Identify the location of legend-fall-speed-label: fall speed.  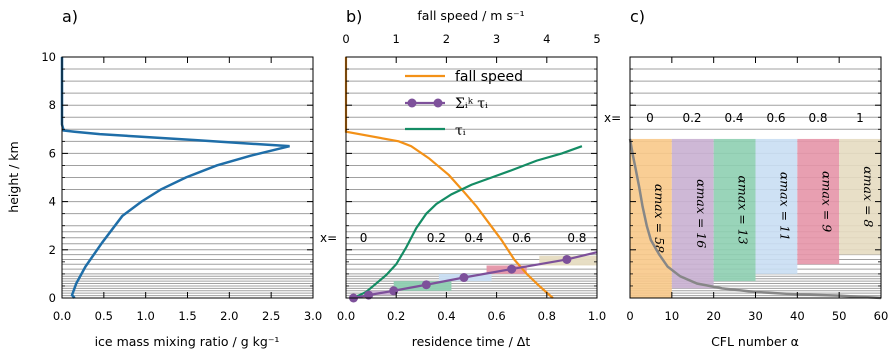
(489, 77).